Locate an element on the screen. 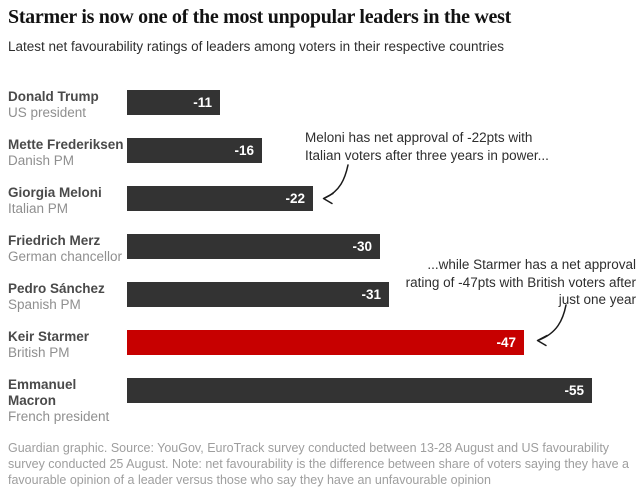  chart-row: Giorgia Meloni Italian PM -22 is located at coordinates (321, 208).